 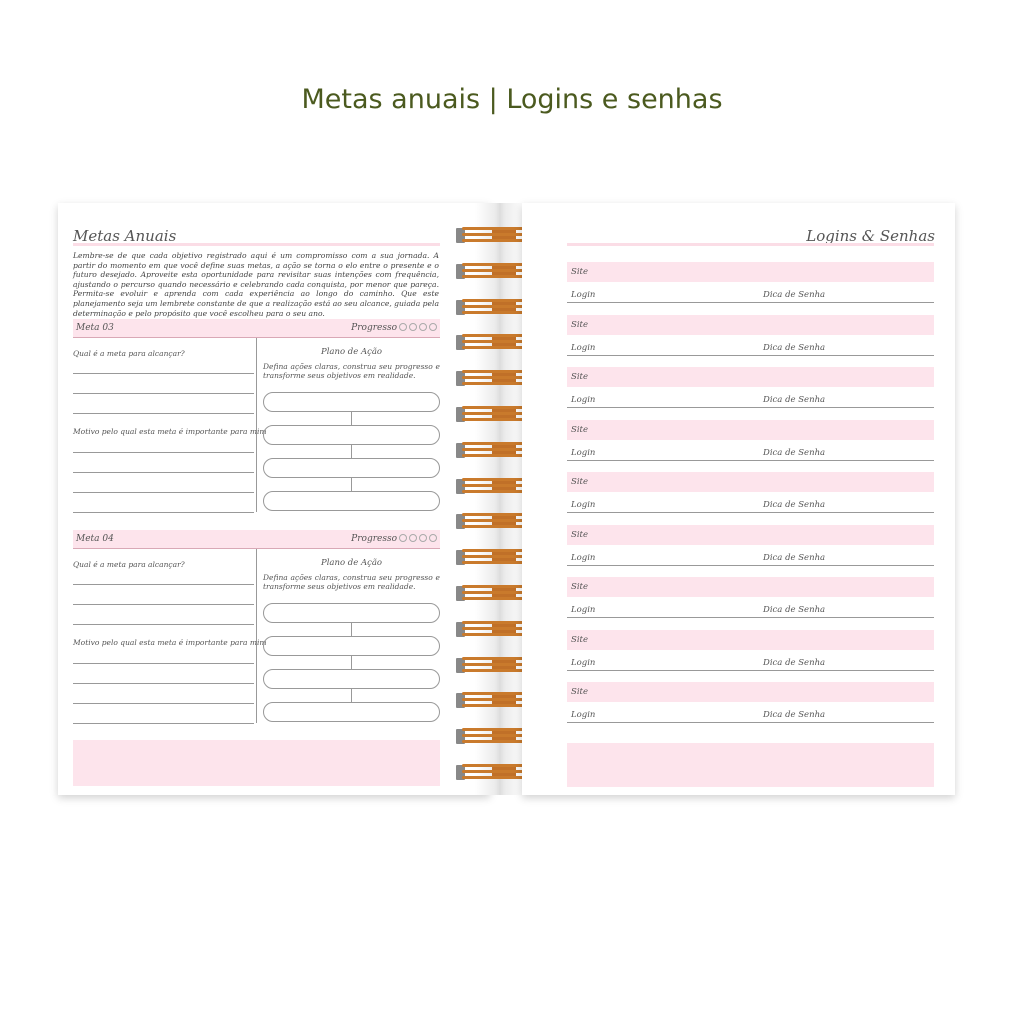 What do you see at coordinates (374, 328) in the screenshot?
I see `progress-label: Progresso` at bounding box center [374, 328].